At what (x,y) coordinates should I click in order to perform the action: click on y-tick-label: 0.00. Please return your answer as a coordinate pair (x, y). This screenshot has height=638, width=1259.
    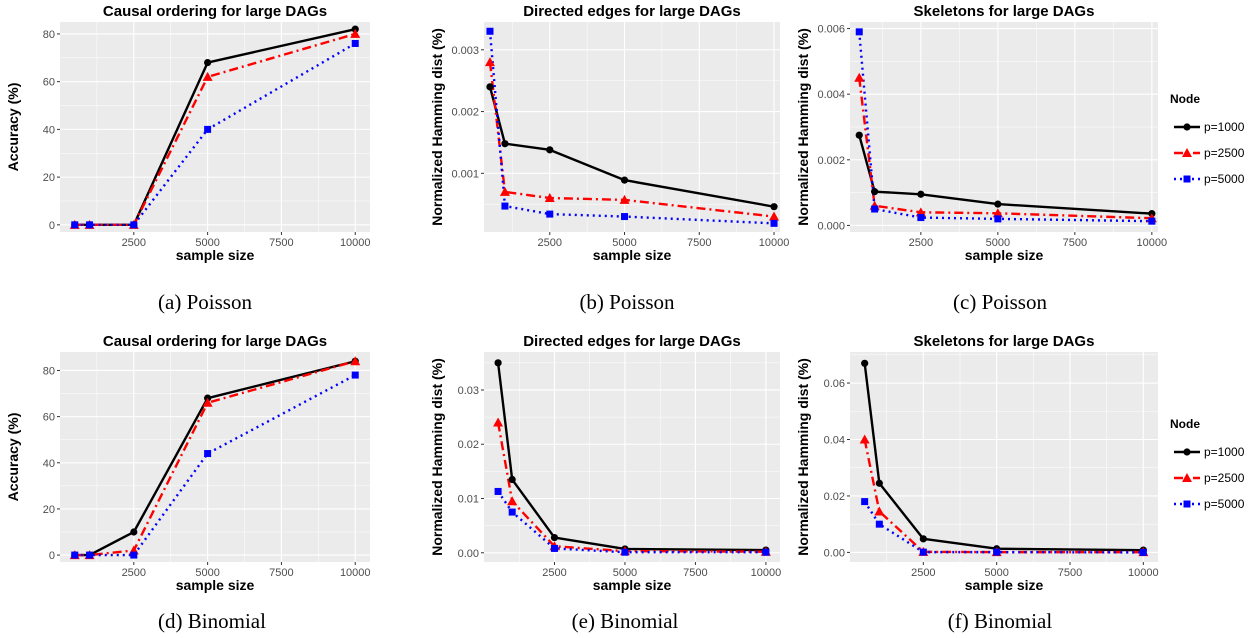
    Looking at the image, I should click on (834, 553).